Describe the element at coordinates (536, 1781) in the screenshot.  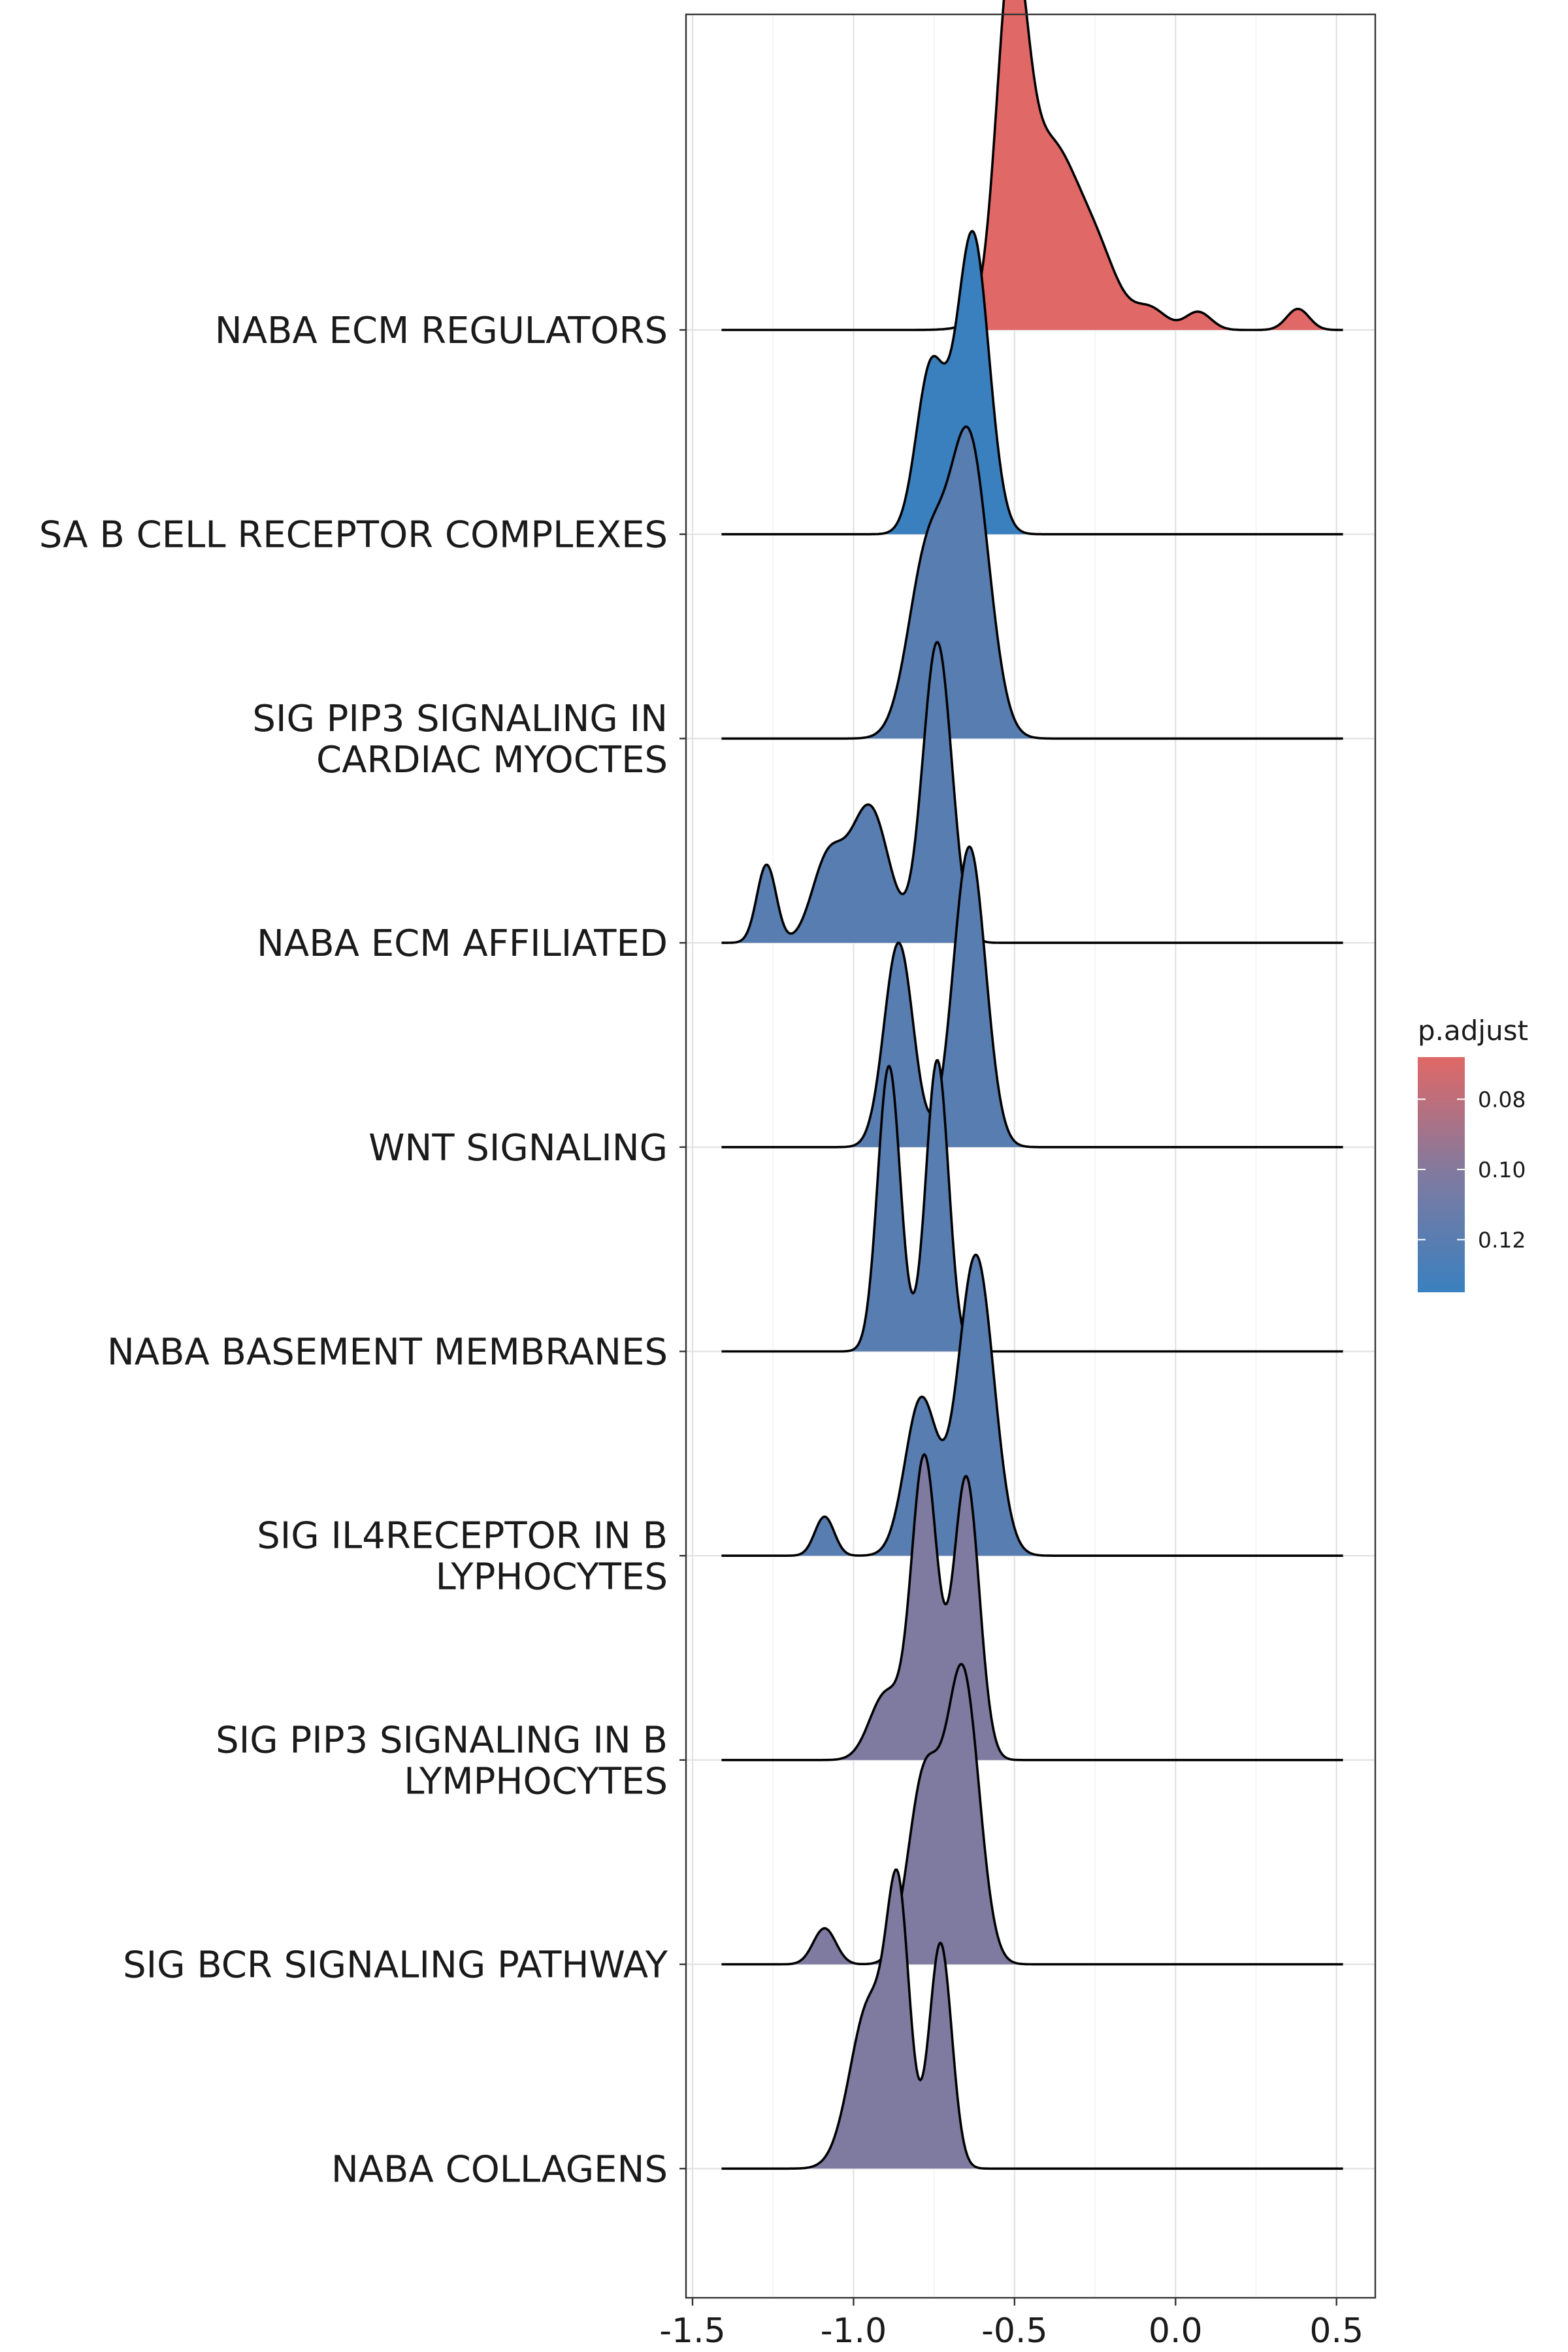
I see `category-label: LYMPHOCYTES` at that location.